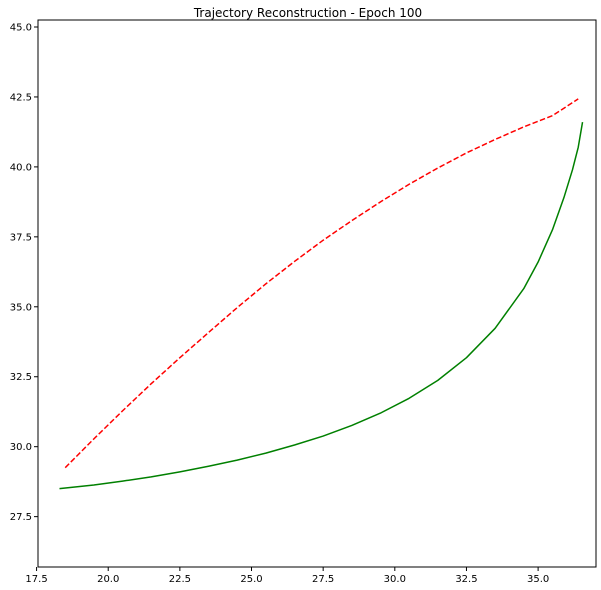  What do you see at coordinates (21, 237) in the screenshot?
I see `y-tick-label: 37.5` at bounding box center [21, 237].